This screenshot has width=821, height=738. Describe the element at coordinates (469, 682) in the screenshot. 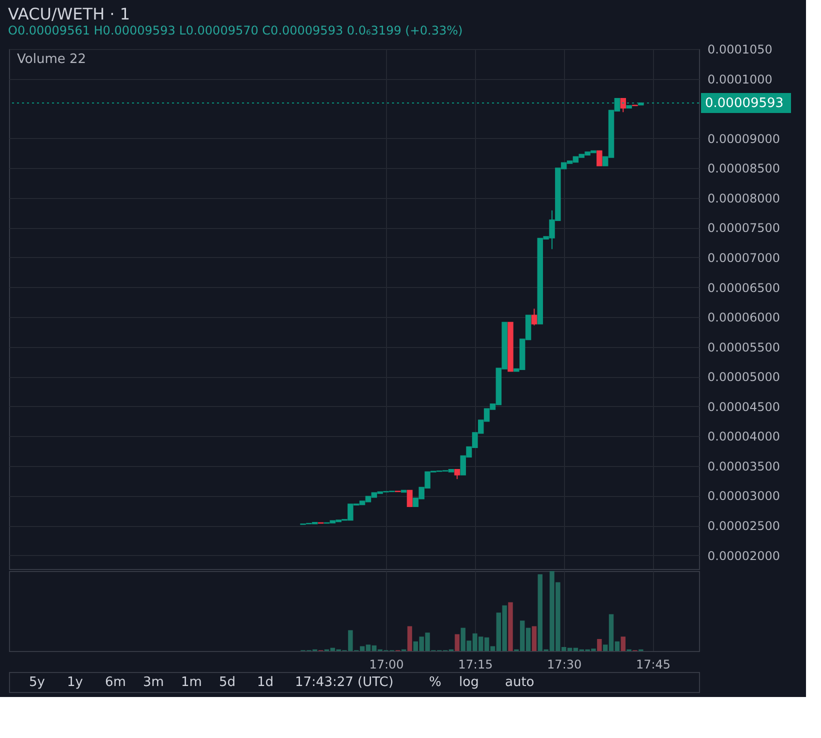

I see `text: log` at that location.